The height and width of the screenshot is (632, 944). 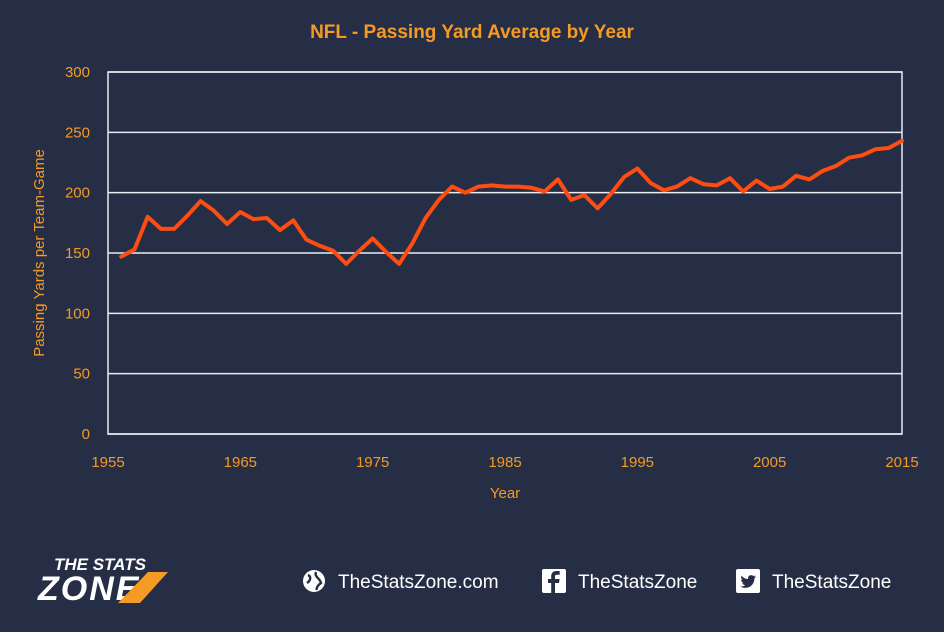 I want to click on x-tick-label: 1985, so click(x=504, y=462).